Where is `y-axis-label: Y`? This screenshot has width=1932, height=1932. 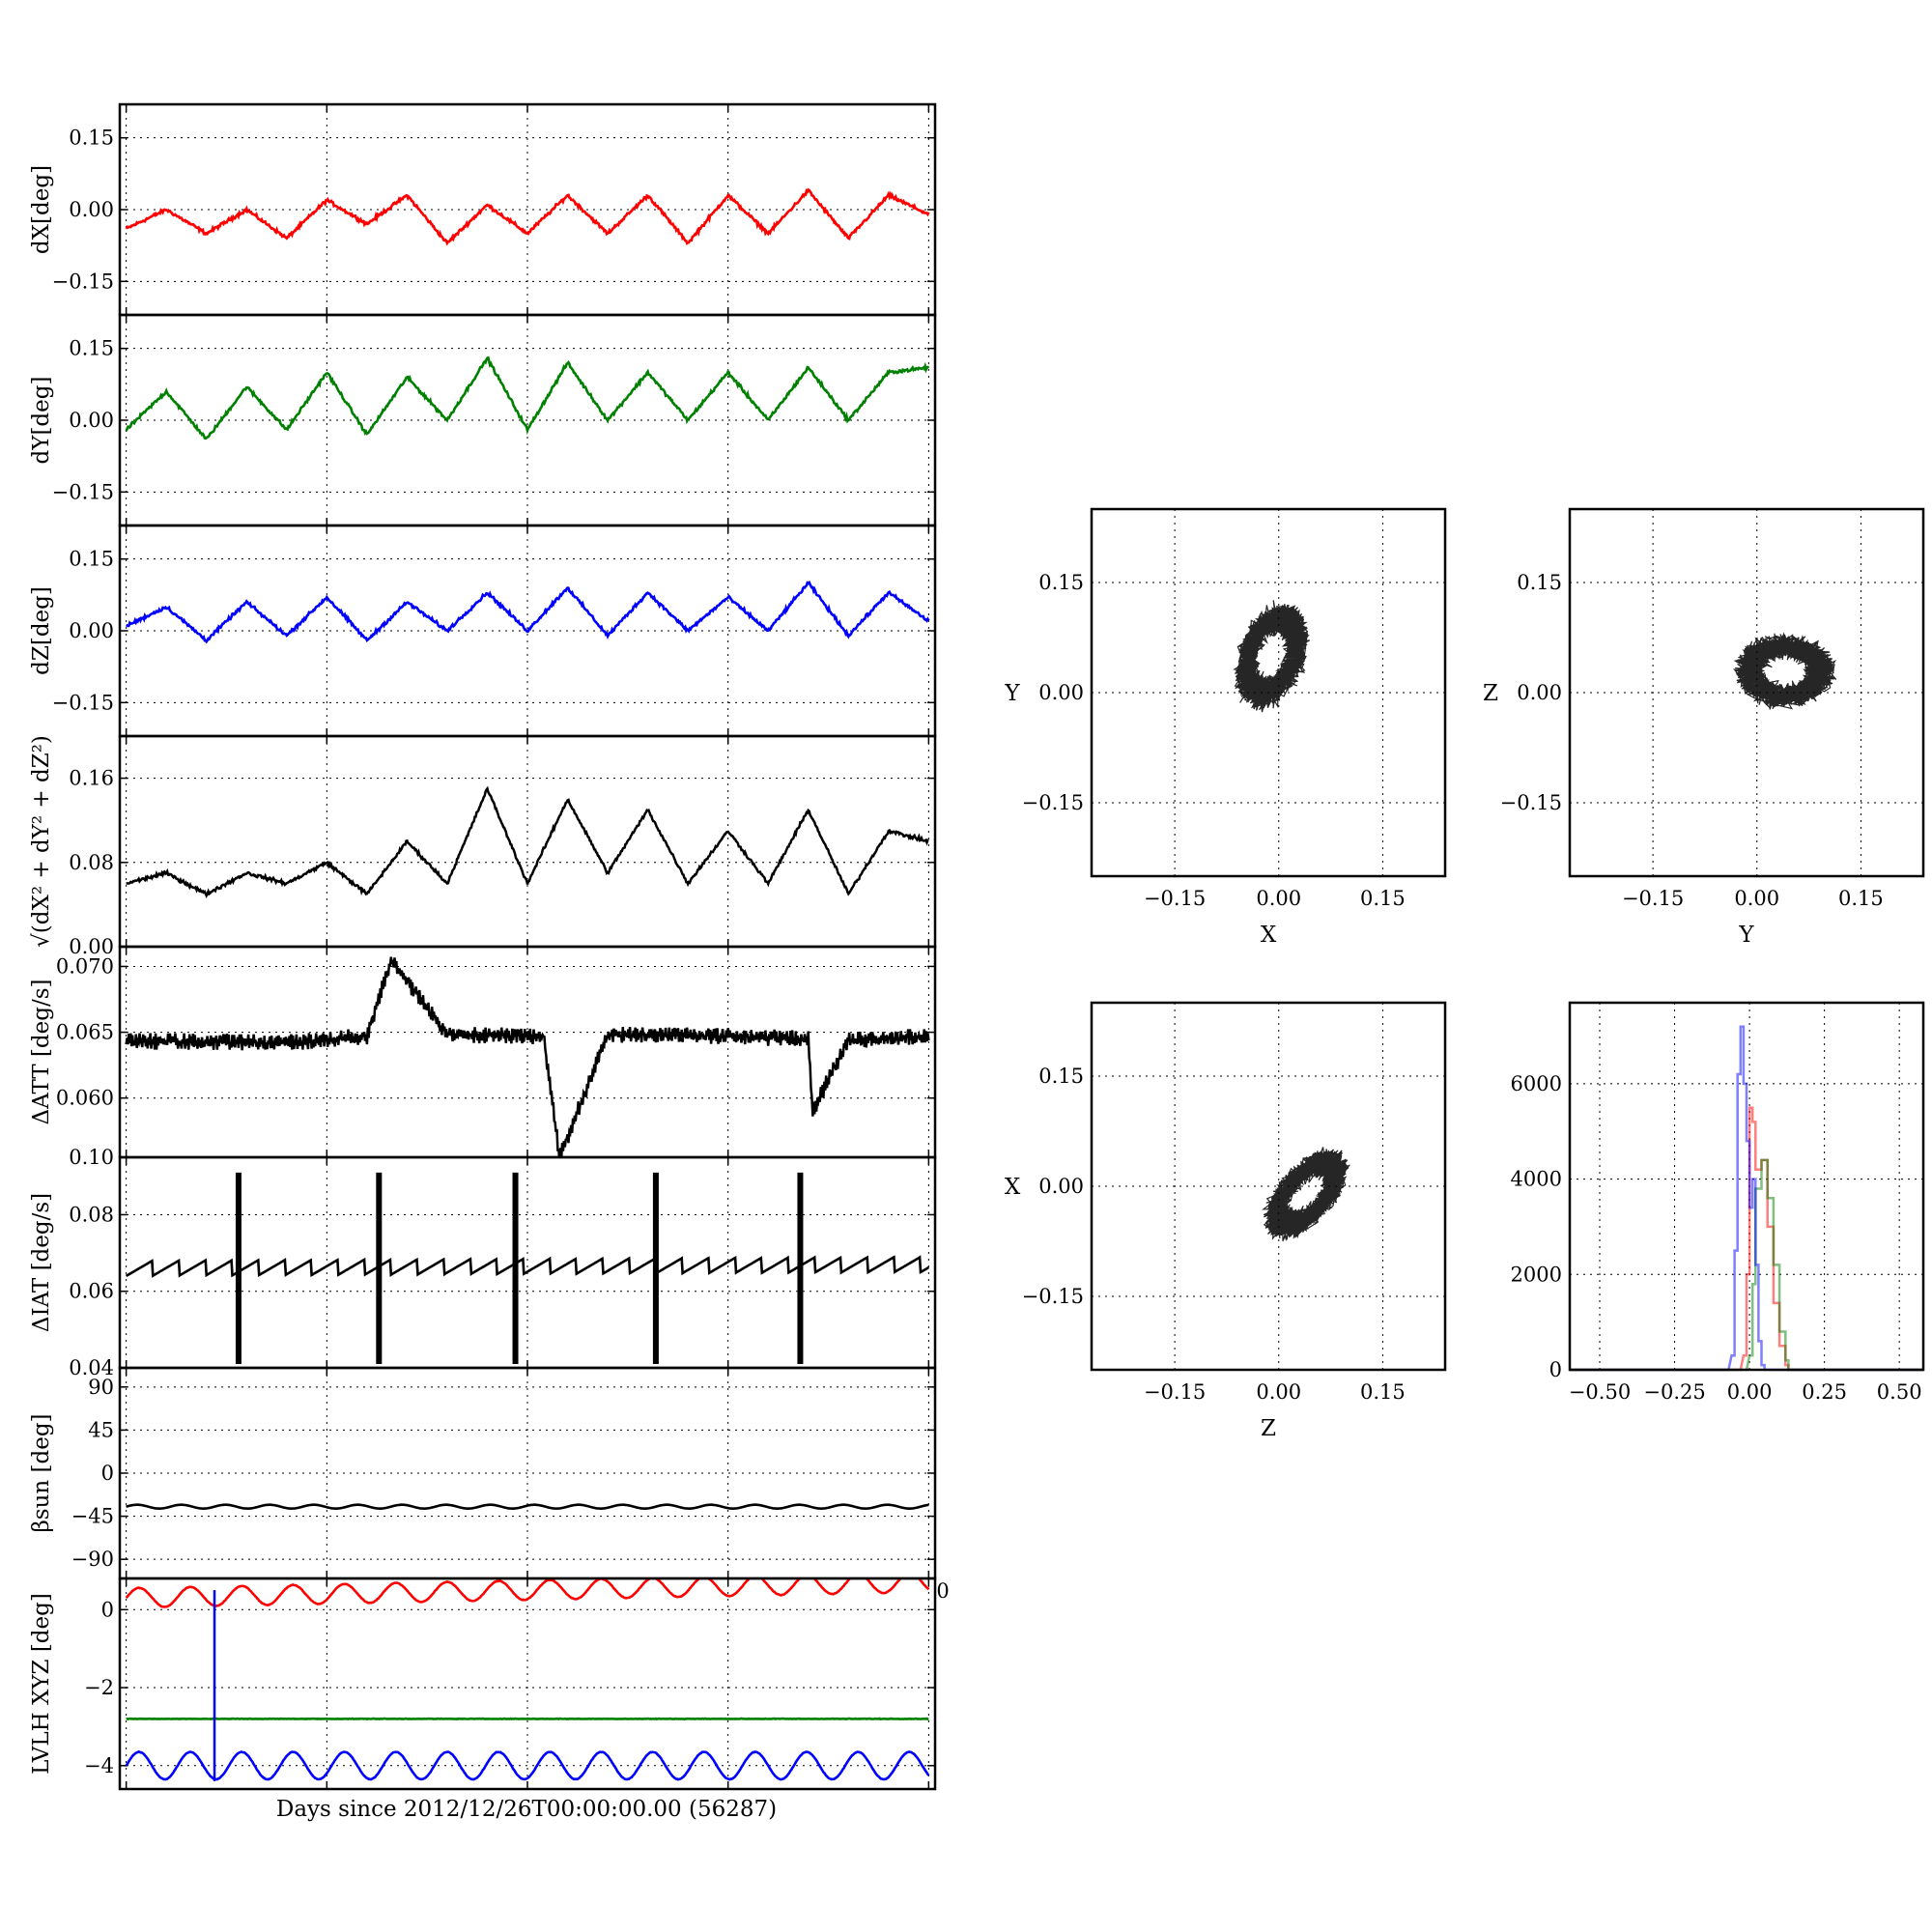 y-axis-label: Y is located at coordinates (1012, 693).